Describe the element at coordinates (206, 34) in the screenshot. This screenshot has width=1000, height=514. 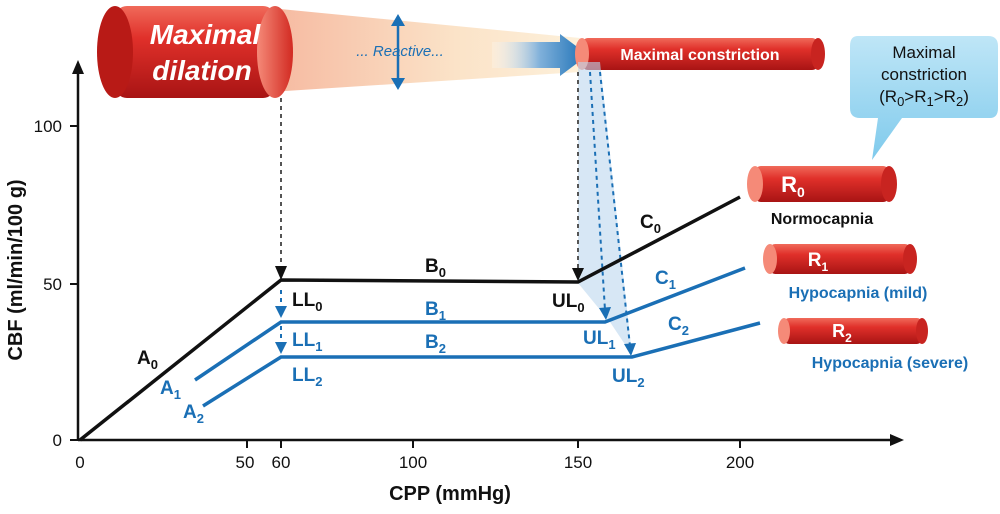
I see `dilation-line1: Maximal` at that location.